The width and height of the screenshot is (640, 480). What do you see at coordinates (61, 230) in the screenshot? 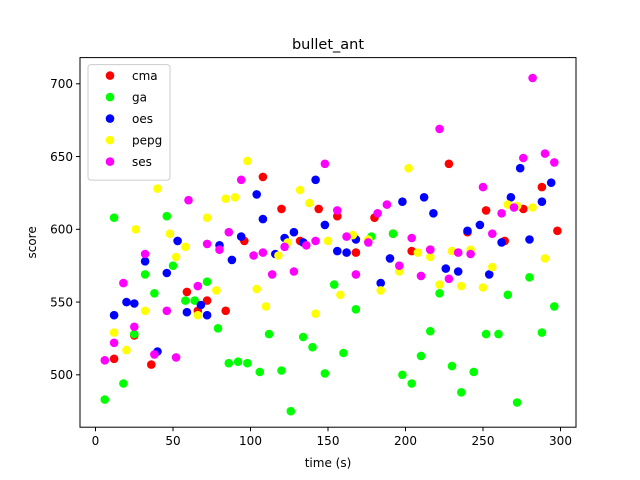
I see `y-tick-label: 600` at bounding box center [61, 230].